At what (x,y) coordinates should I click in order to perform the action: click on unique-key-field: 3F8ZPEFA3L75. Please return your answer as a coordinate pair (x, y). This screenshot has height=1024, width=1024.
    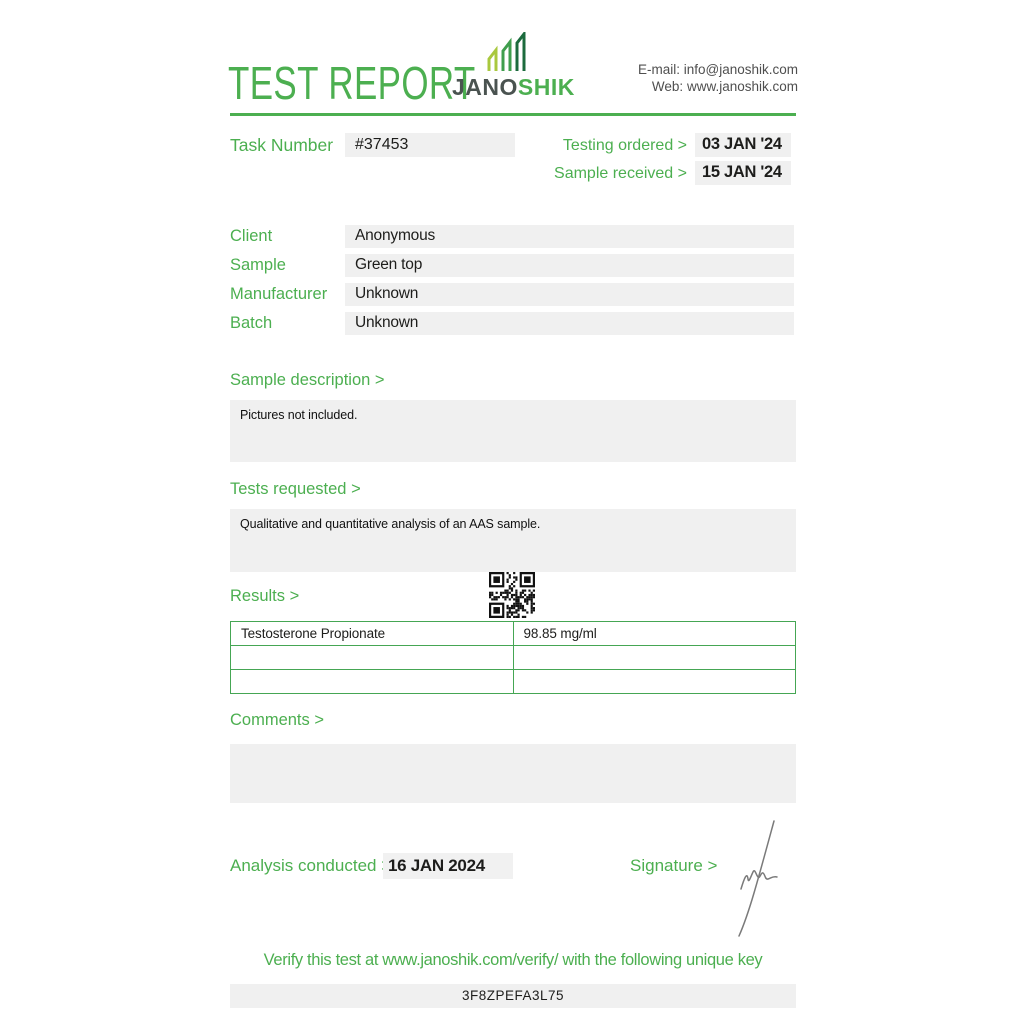
    Looking at the image, I should click on (513, 996).